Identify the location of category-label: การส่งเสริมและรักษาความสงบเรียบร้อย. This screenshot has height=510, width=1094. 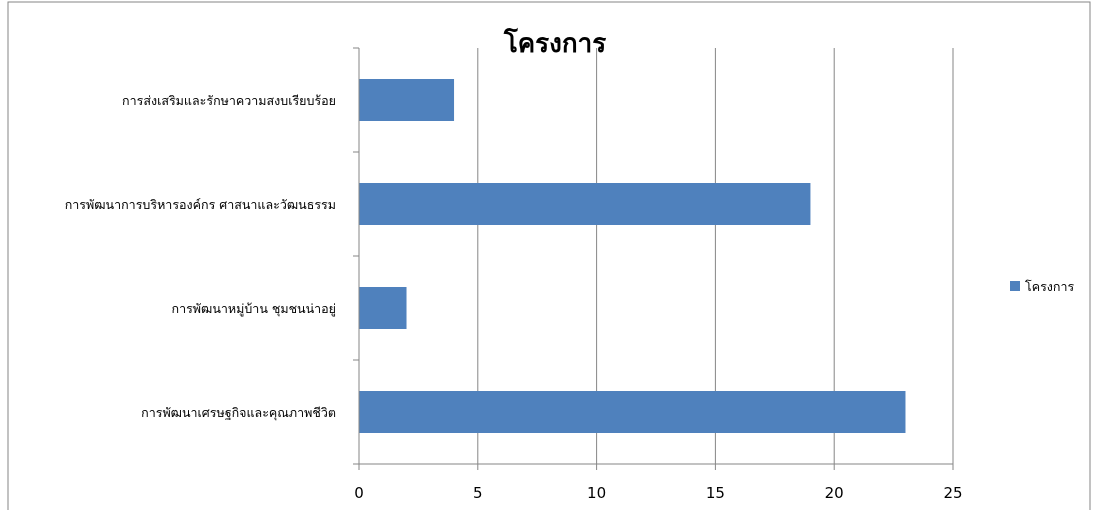
(229, 100).